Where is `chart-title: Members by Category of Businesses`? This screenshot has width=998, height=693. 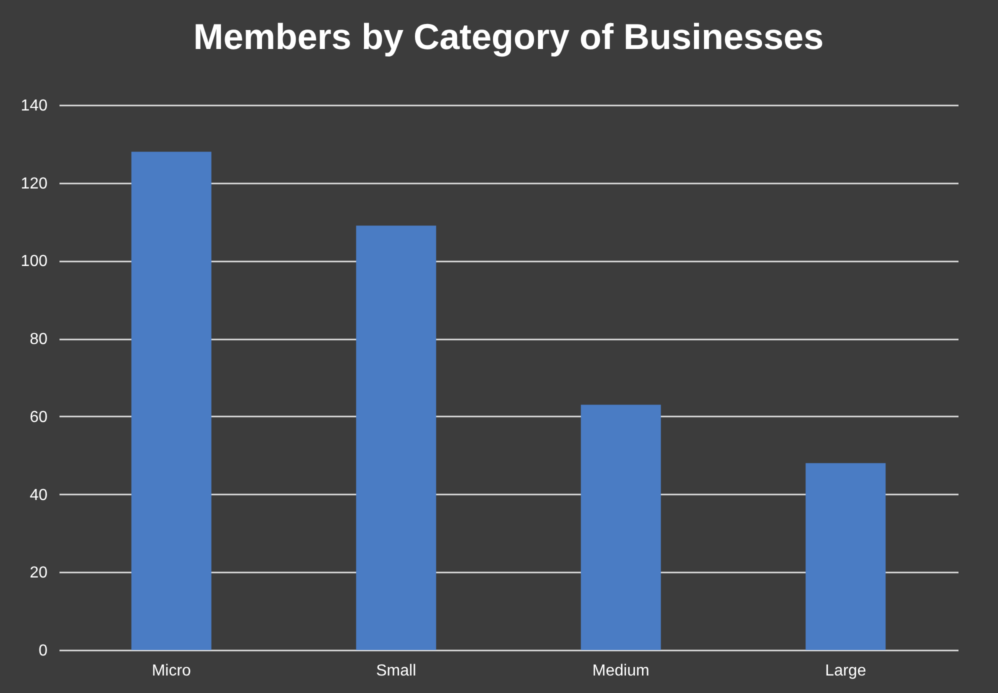 chart-title: Members by Category of Businesses is located at coordinates (508, 36).